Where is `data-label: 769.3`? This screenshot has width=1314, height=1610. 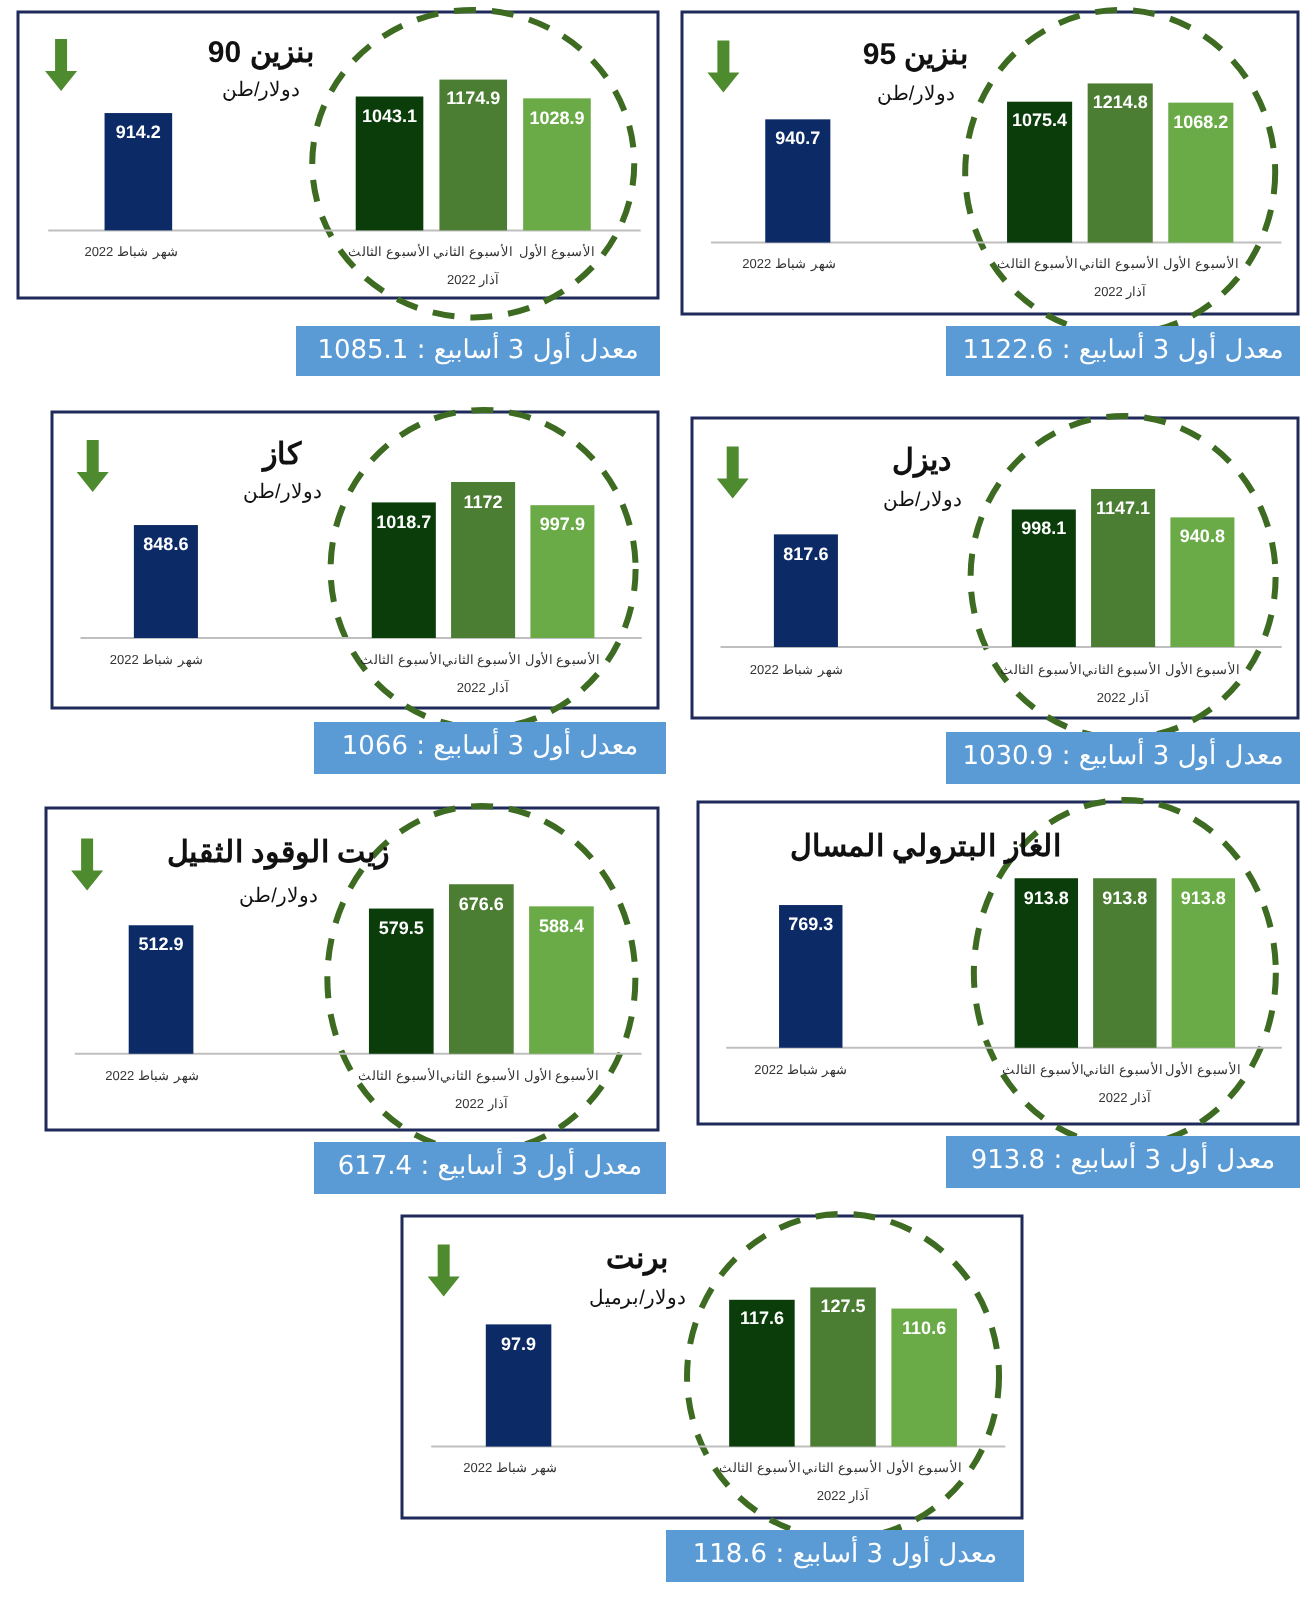
data-label: 769.3 is located at coordinates (811, 925).